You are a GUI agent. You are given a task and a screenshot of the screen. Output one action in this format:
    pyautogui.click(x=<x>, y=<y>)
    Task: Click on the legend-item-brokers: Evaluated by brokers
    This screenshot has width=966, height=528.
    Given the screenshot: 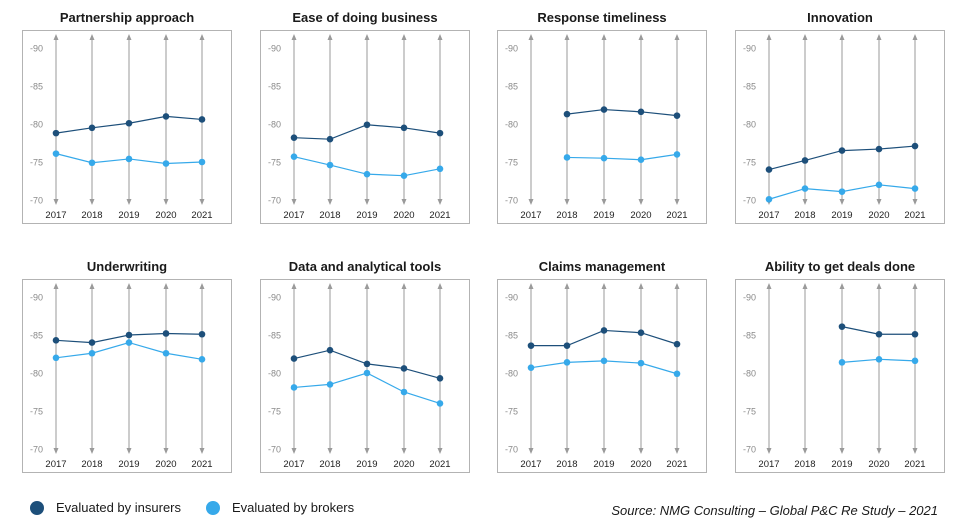 What is the action you would take?
    pyautogui.click(x=280, y=507)
    